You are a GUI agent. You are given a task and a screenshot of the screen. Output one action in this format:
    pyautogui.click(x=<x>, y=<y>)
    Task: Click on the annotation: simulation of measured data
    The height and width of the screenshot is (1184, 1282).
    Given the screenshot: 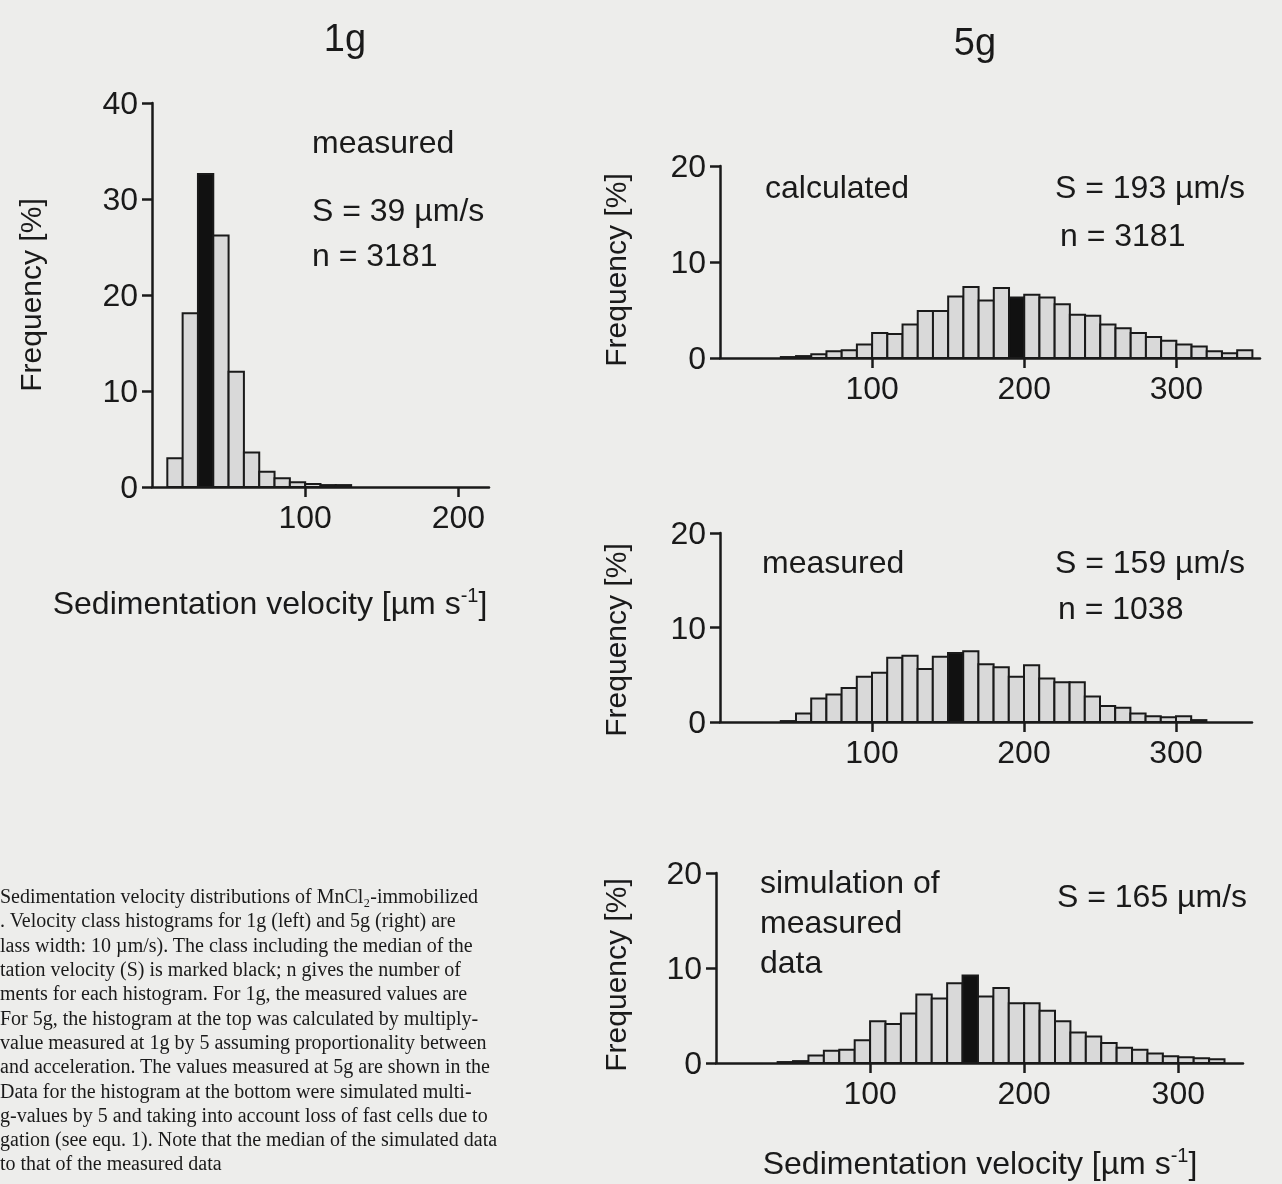 What is the action you would take?
    pyautogui.click(x=850, y=922)
    